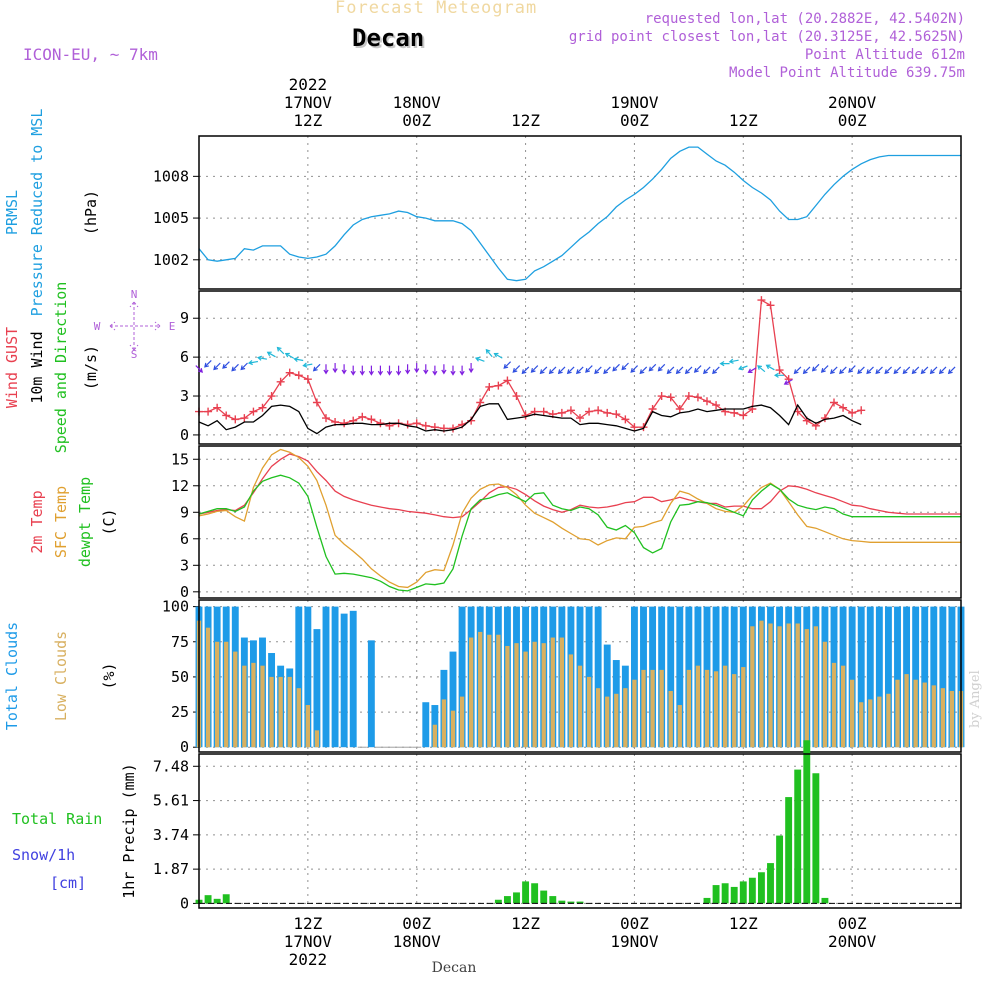 Image resolution: width=1000 pixels, height=1000 pixels. Describe the element at coordinates (37, 521) in the screenshot. I see `temperature-side-label: 2m Temp` at that location.